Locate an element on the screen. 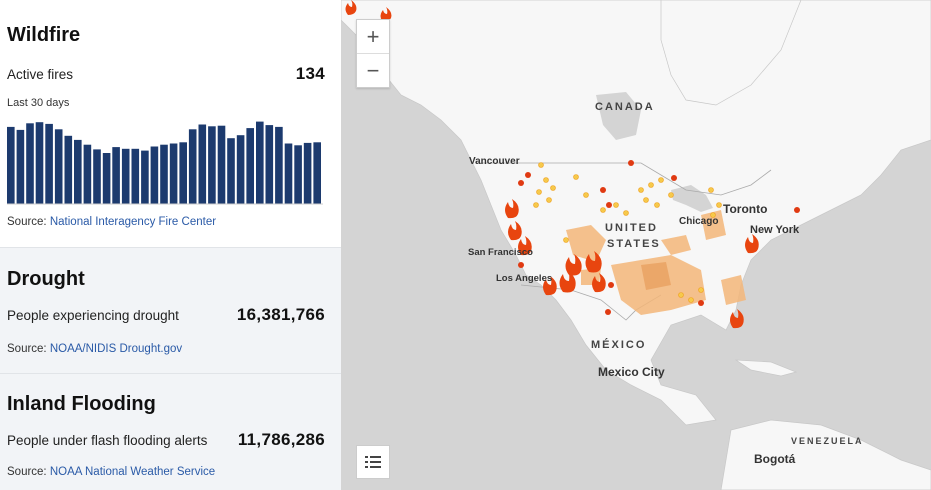  label-los-angeles: Los Angeles is located at coordinates (524, 278).